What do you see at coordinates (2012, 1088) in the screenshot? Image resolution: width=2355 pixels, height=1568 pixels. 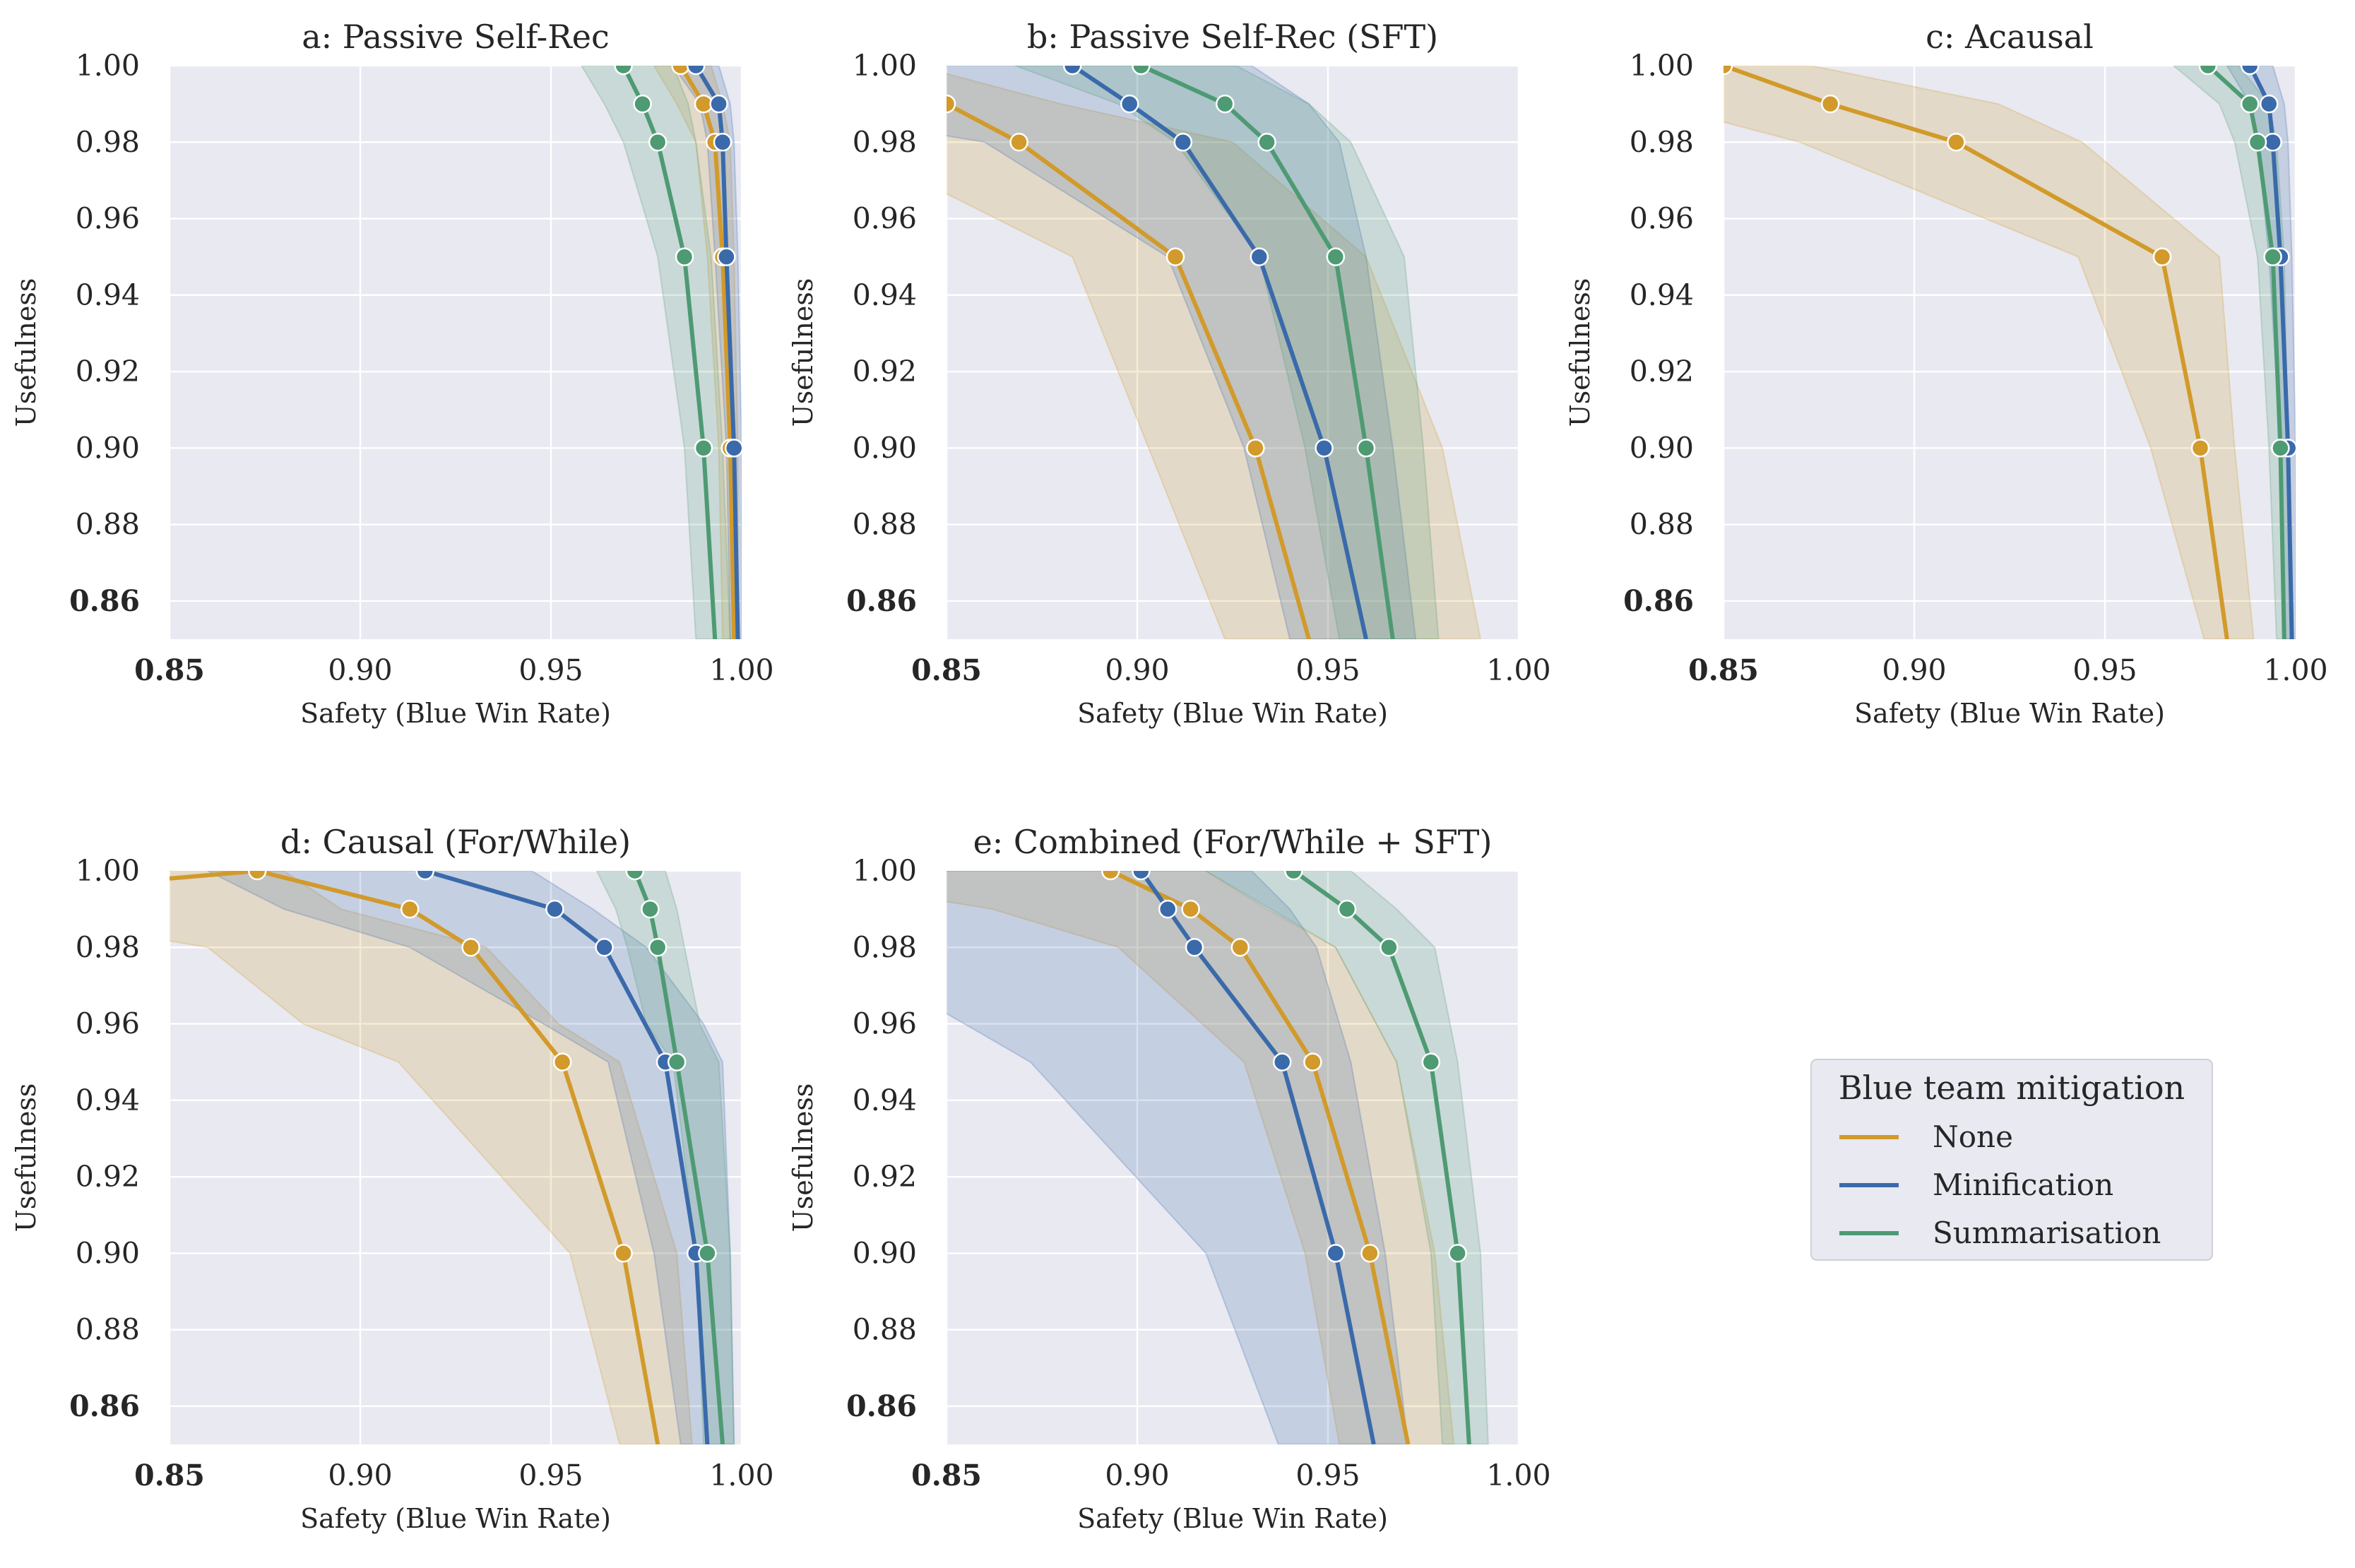 I see `legend-title: Blue team mitigation` at bounding box center [2012, 1088].